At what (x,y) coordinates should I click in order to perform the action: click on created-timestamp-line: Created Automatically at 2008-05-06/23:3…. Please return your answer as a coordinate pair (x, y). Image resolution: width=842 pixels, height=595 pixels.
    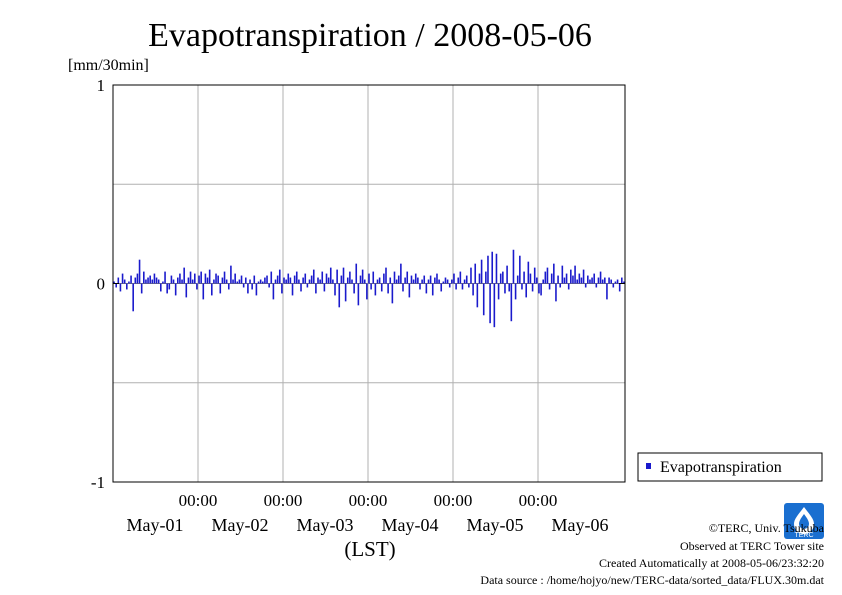
    Looking at the image, I should click on (711, 563).